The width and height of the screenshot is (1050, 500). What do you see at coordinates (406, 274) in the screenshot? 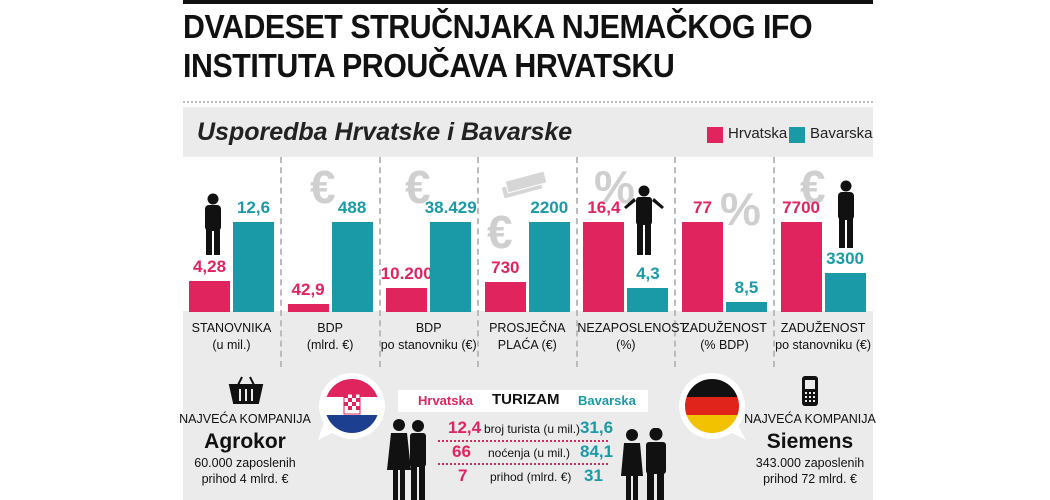
I see `data-label-hrvatska: 10.200` at bounding box center [406, 274].